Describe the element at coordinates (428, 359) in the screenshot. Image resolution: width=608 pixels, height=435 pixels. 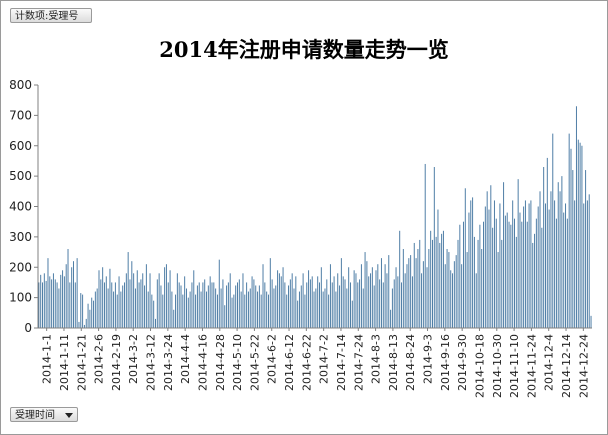
I see `x-tick-label: 2014-9-3` at that location.